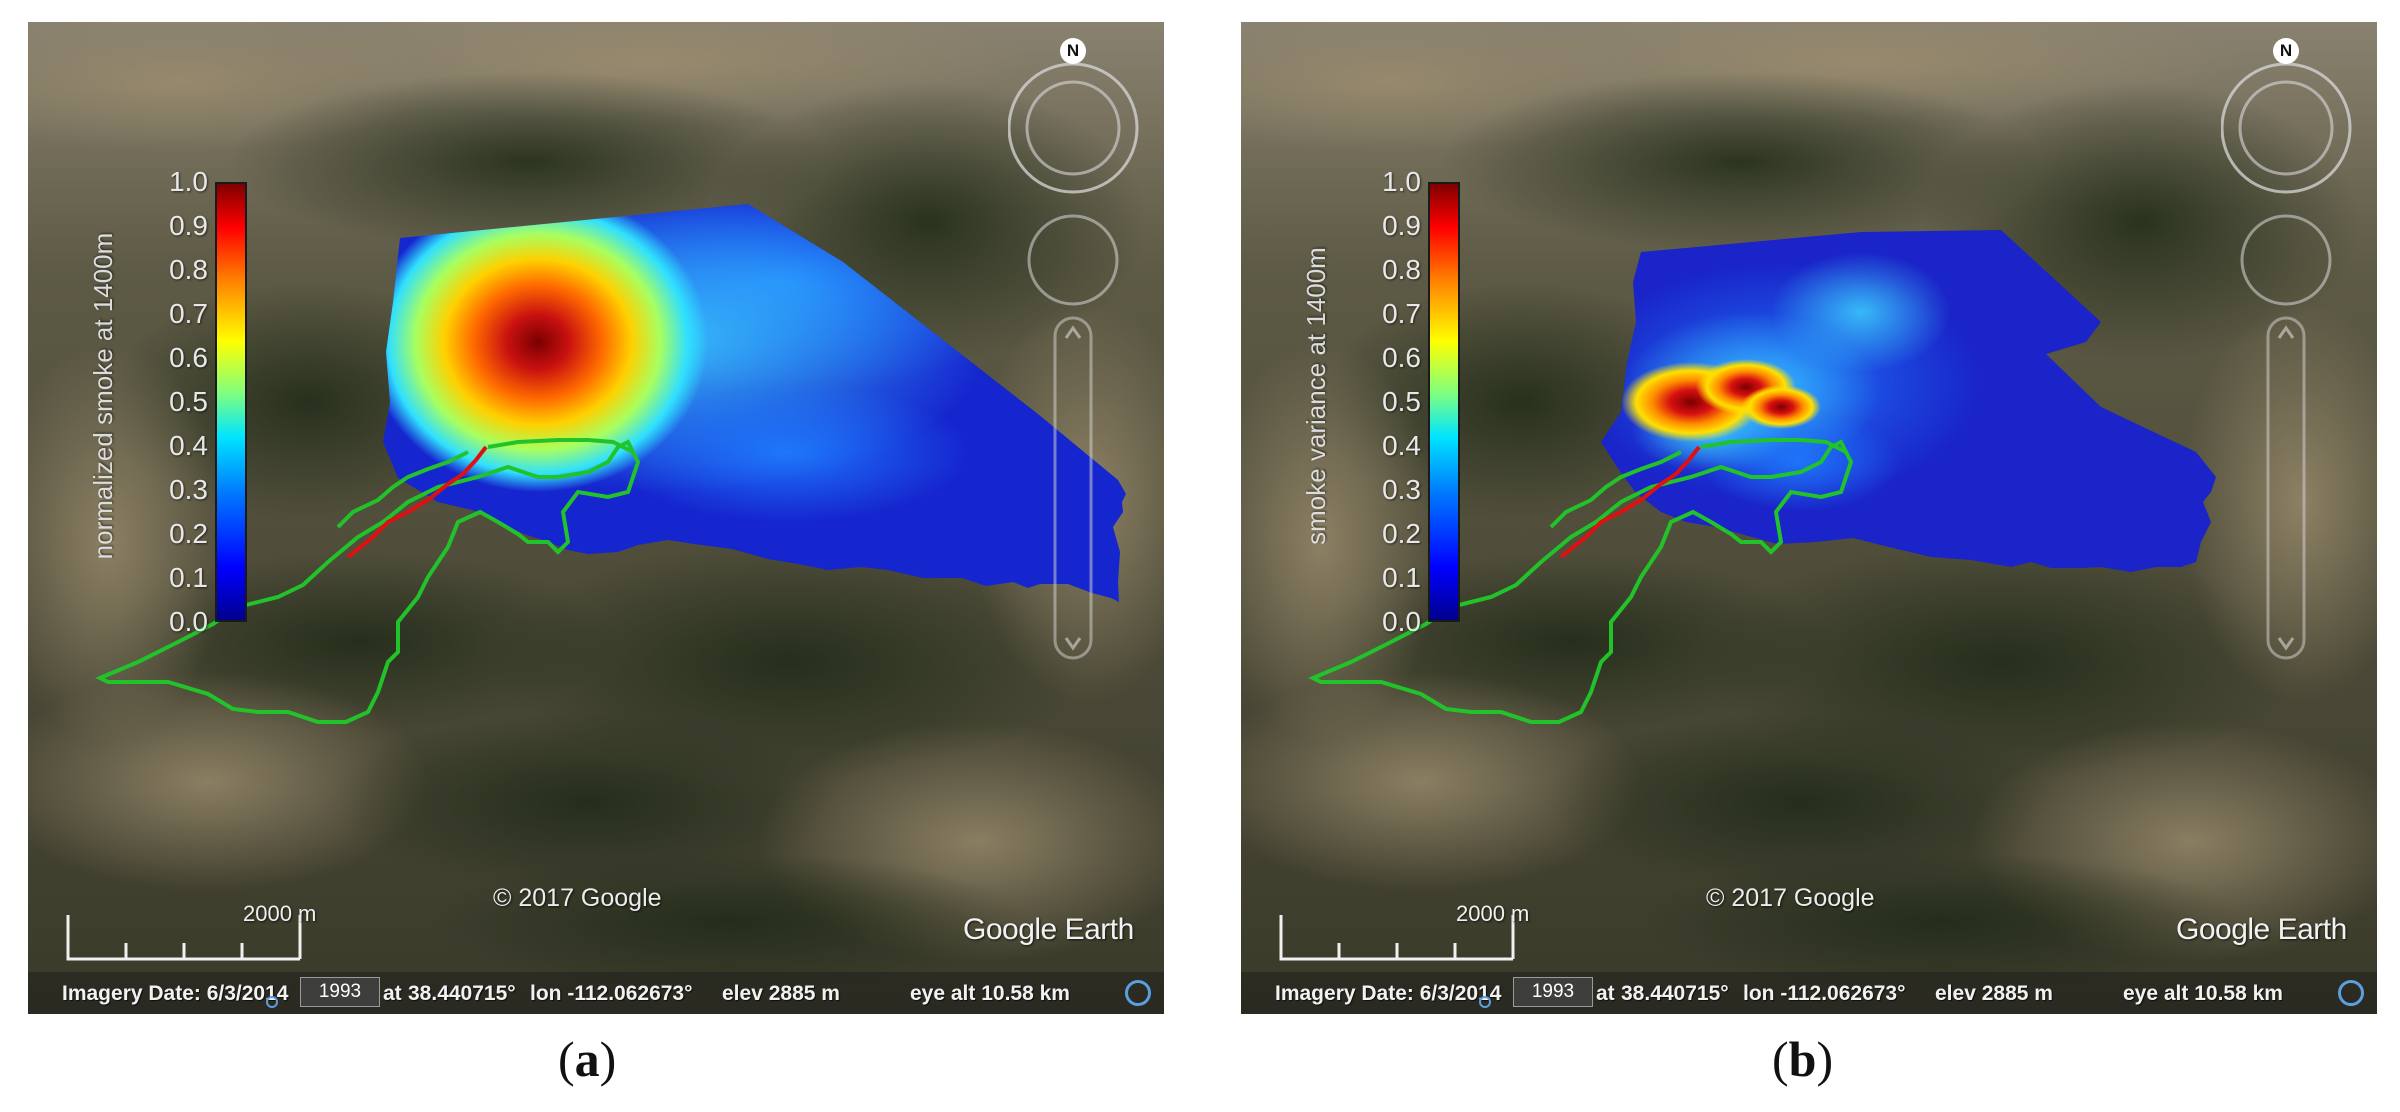 The image size is (2400, 1112). I want to click on caption-b: (b), so click(1803, 1059).